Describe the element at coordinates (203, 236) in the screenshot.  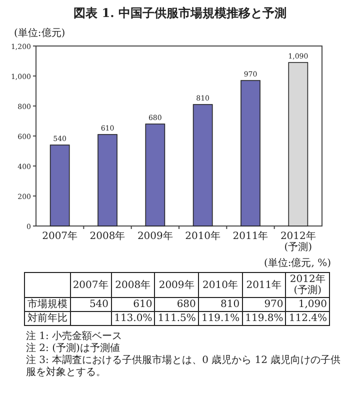
I see `x-tick-label: 2010年` at that location.